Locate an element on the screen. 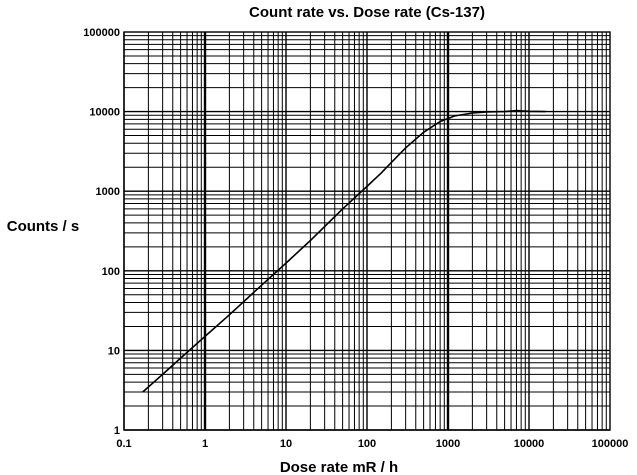  x-tick-label: 1000 is located at coordinates (448, 444).